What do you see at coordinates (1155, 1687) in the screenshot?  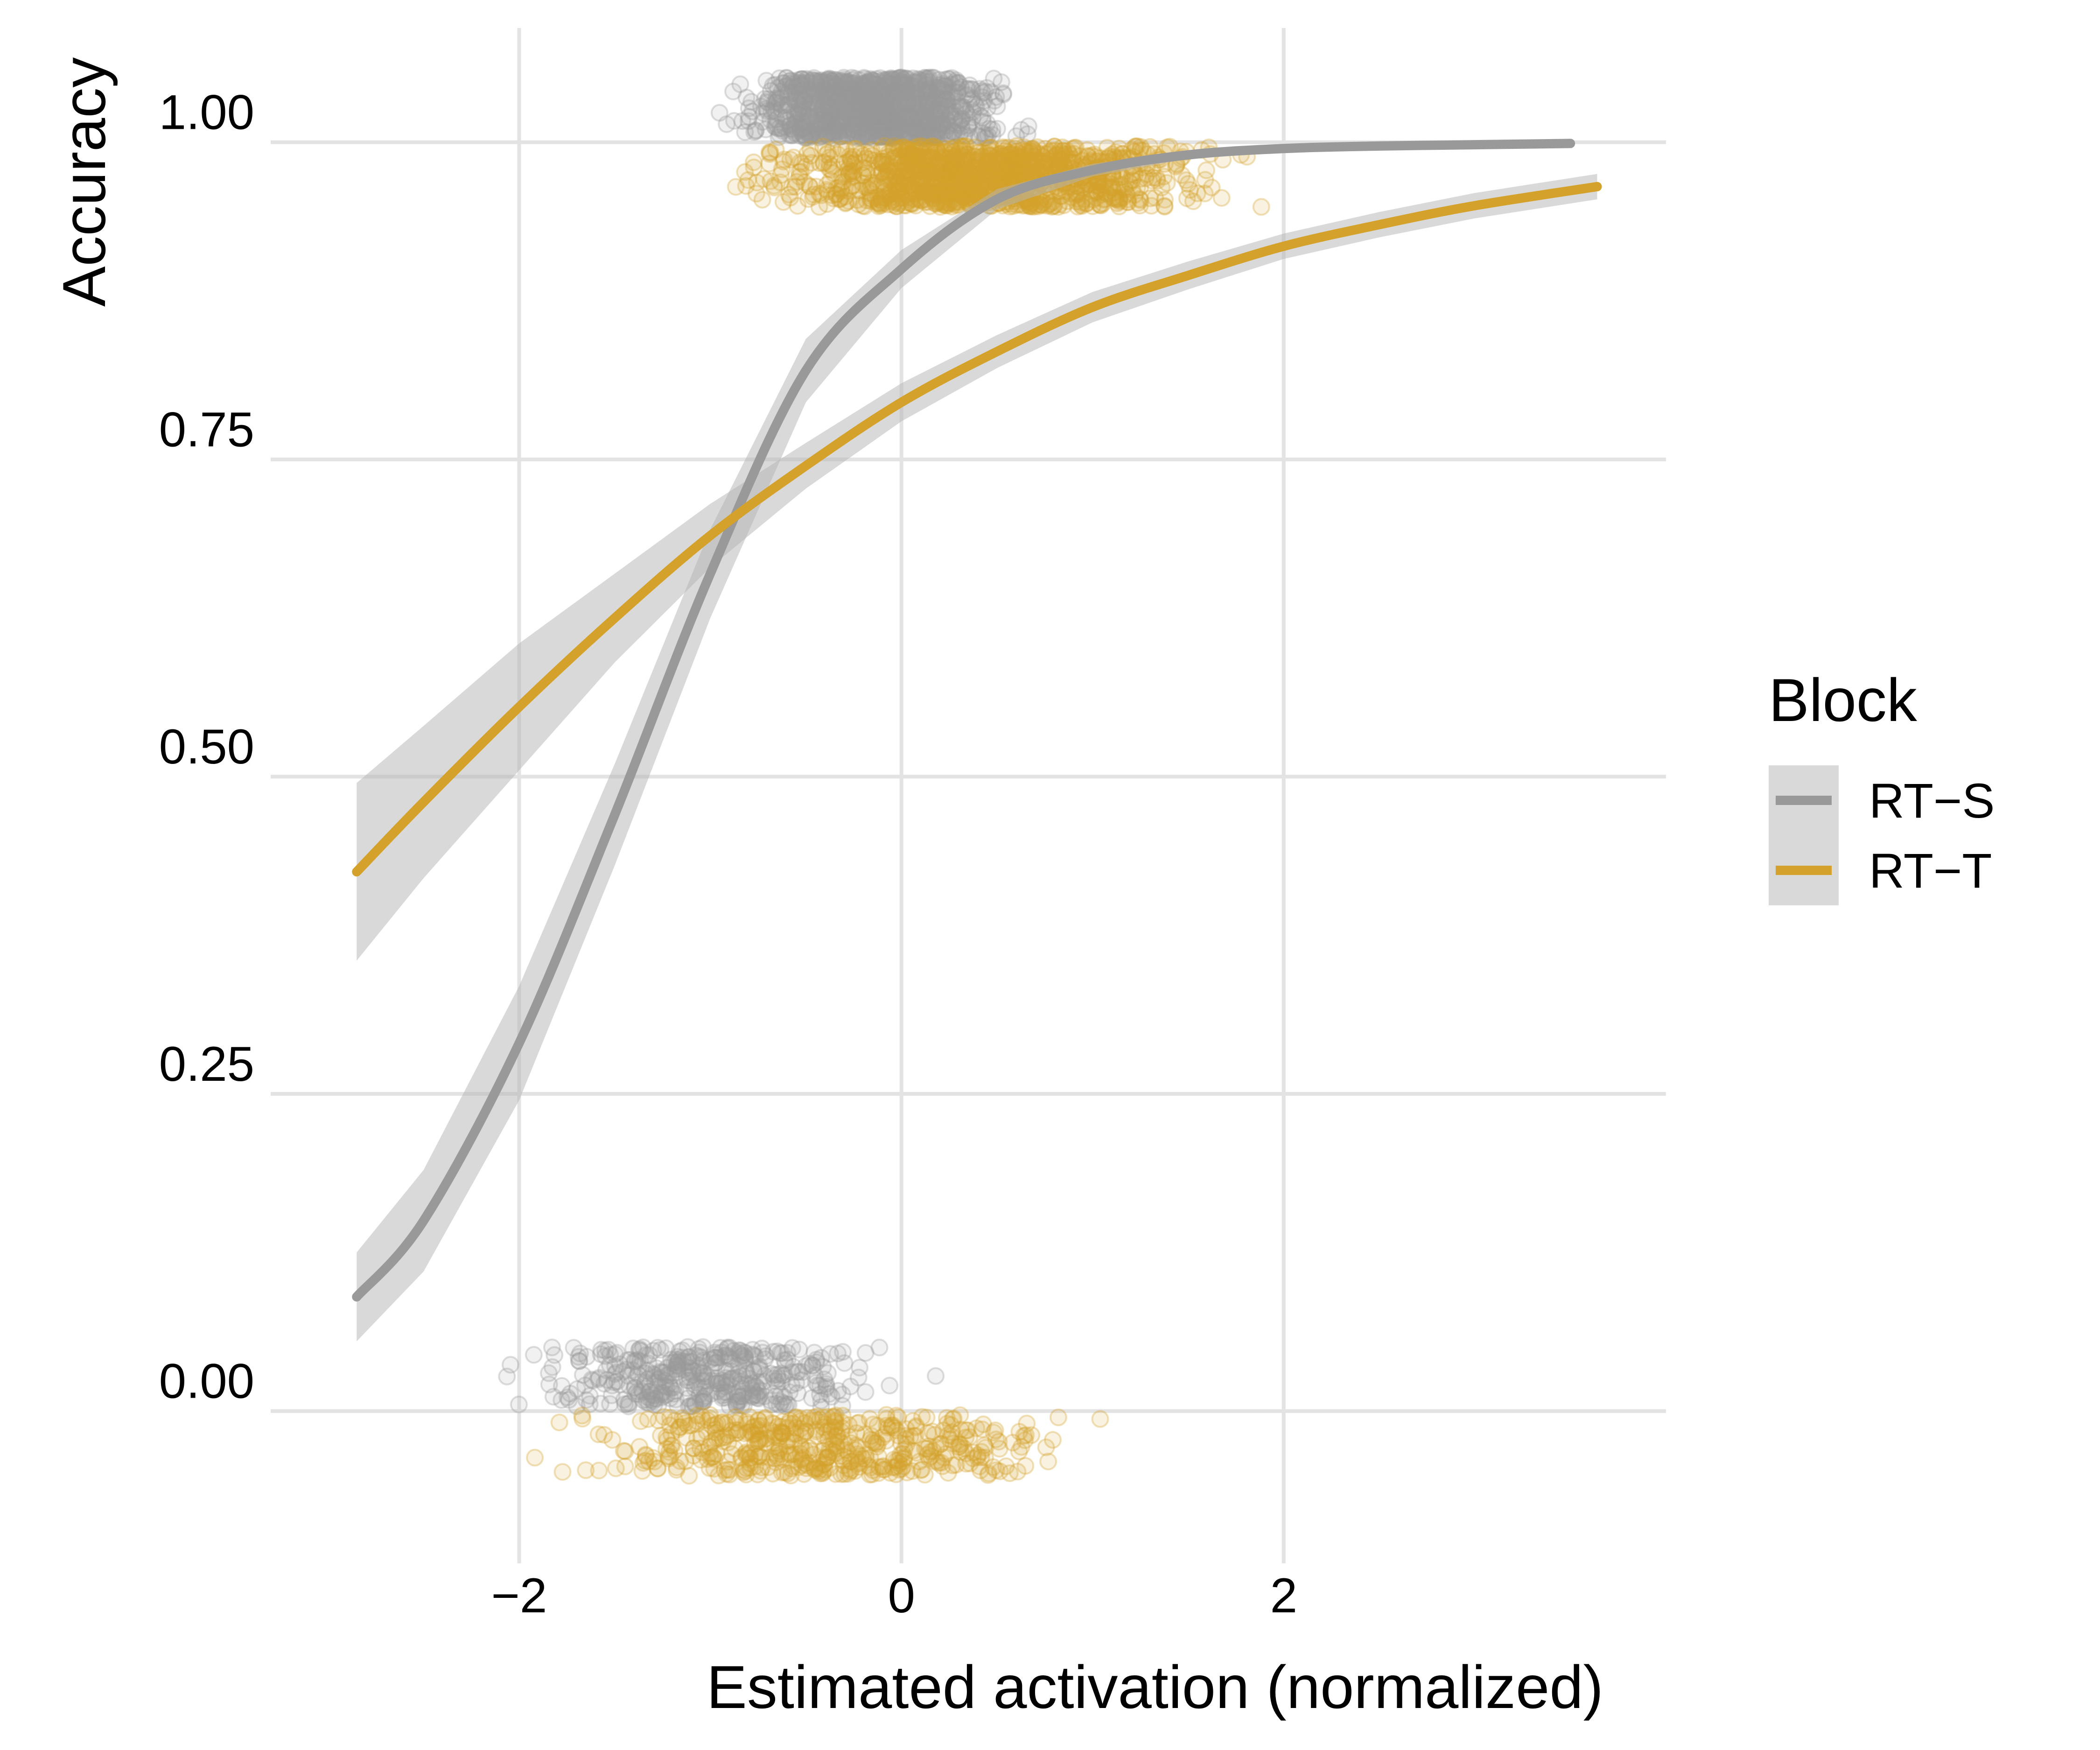 I see `x-axis-title: Estimated activation (normalized)` at bounding box center [1155, 1687].